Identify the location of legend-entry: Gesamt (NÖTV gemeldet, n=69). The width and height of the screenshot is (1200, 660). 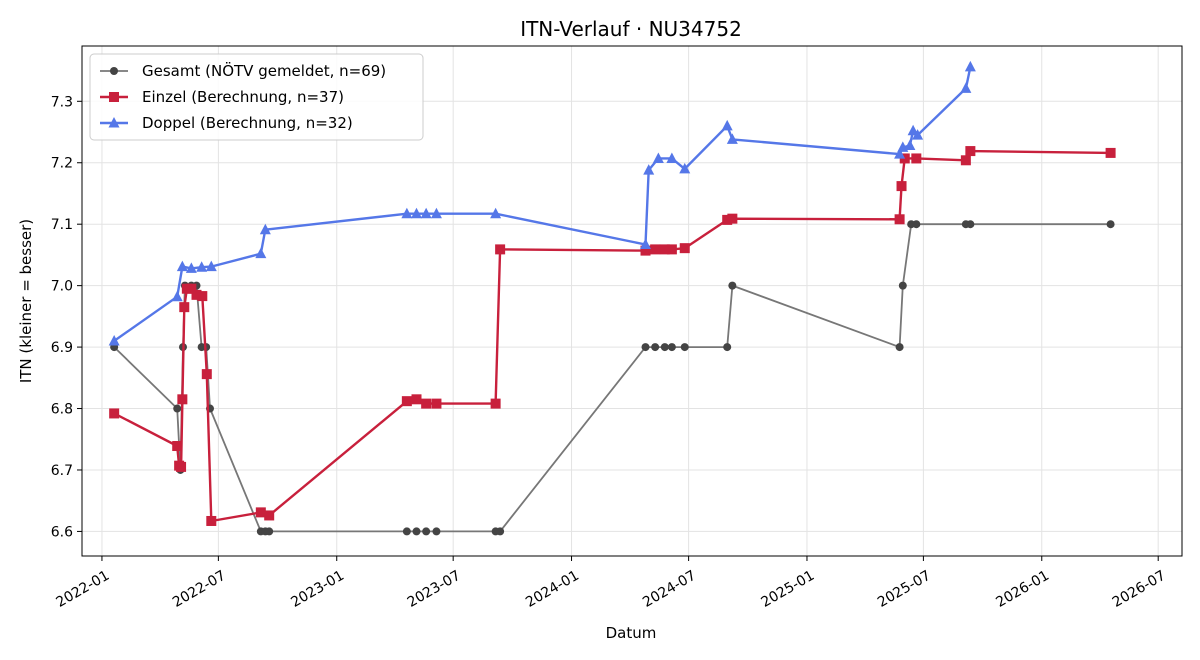
(243, 70).